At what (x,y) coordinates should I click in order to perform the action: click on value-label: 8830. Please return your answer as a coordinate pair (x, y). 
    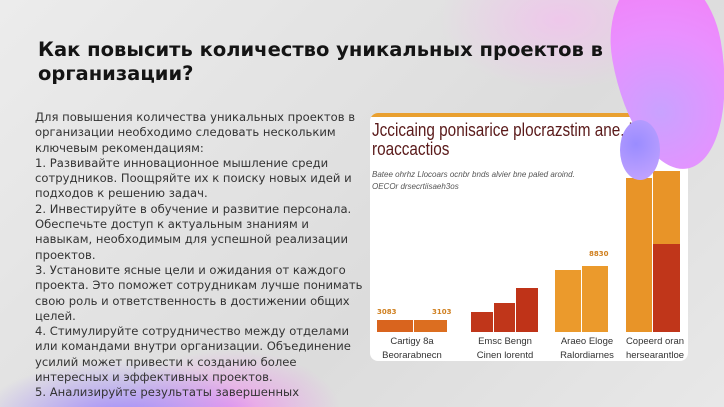
    Looking at the image, I should click on (599, 254).